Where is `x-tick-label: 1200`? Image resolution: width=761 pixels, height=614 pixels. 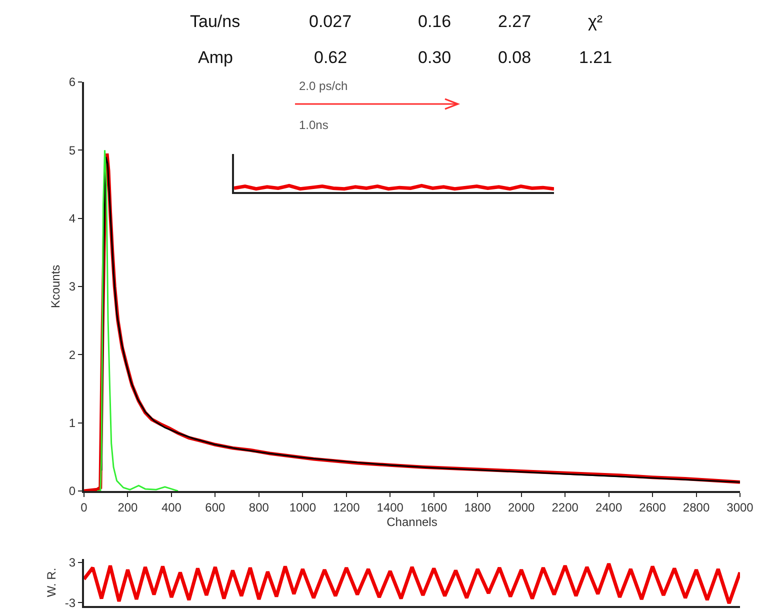
x-tick-label: 1200 is located at coordinates (346, 507).